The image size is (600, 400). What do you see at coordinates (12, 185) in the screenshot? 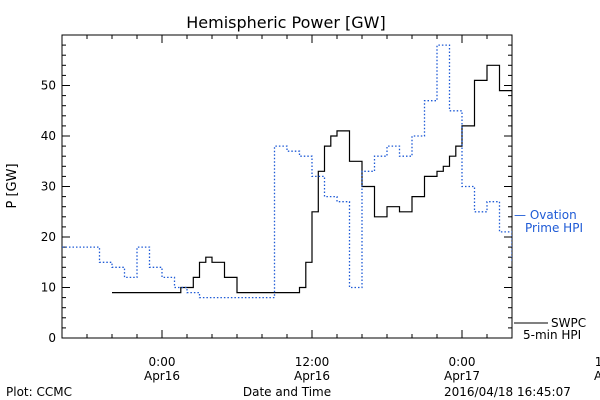
I see `y-axis-label: P [GW]` at bounding box center [12, 185].